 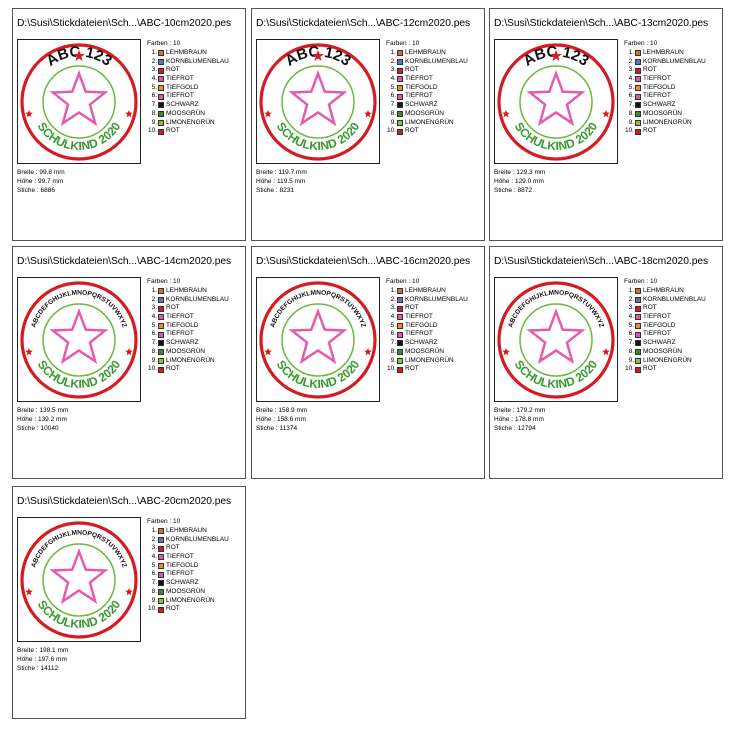 I want to click on stitch-count: Stiche : 12794, so click(x=515, y=428).